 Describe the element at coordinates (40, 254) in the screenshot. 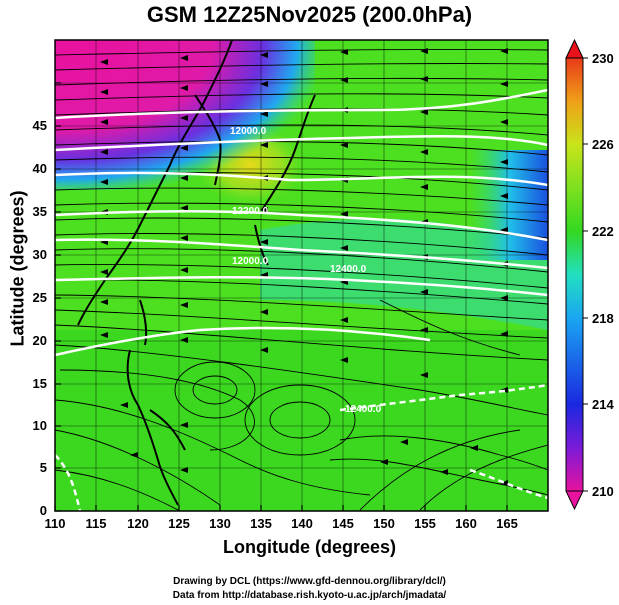

I see `y-tick-label: 30` at that location.